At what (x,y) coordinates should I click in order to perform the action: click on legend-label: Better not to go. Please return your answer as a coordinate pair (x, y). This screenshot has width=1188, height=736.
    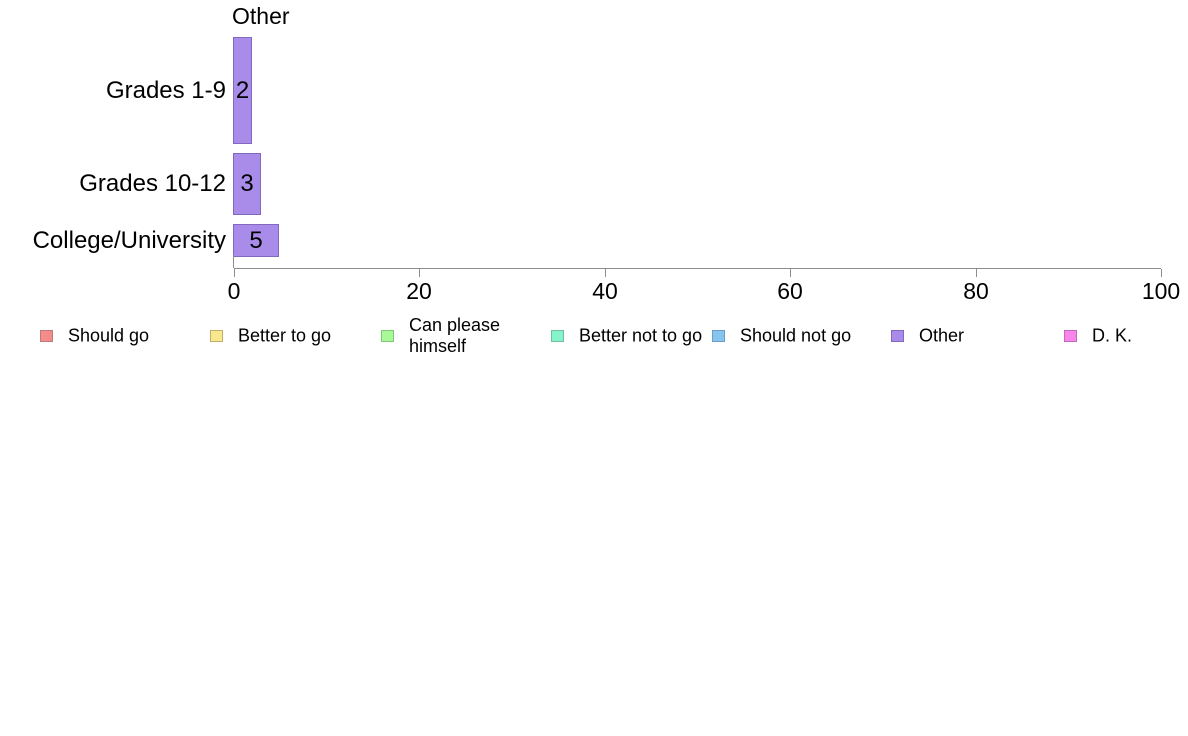
    Looking at the image, I should click on (641, 335).